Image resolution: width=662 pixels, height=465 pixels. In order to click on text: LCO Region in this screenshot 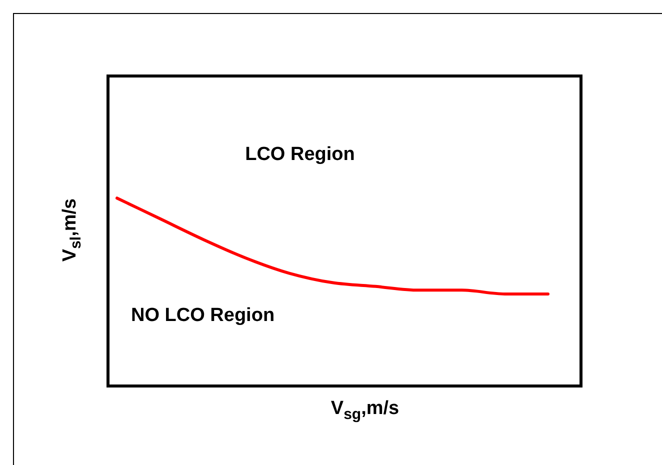, I will do `click(300, 155)`.